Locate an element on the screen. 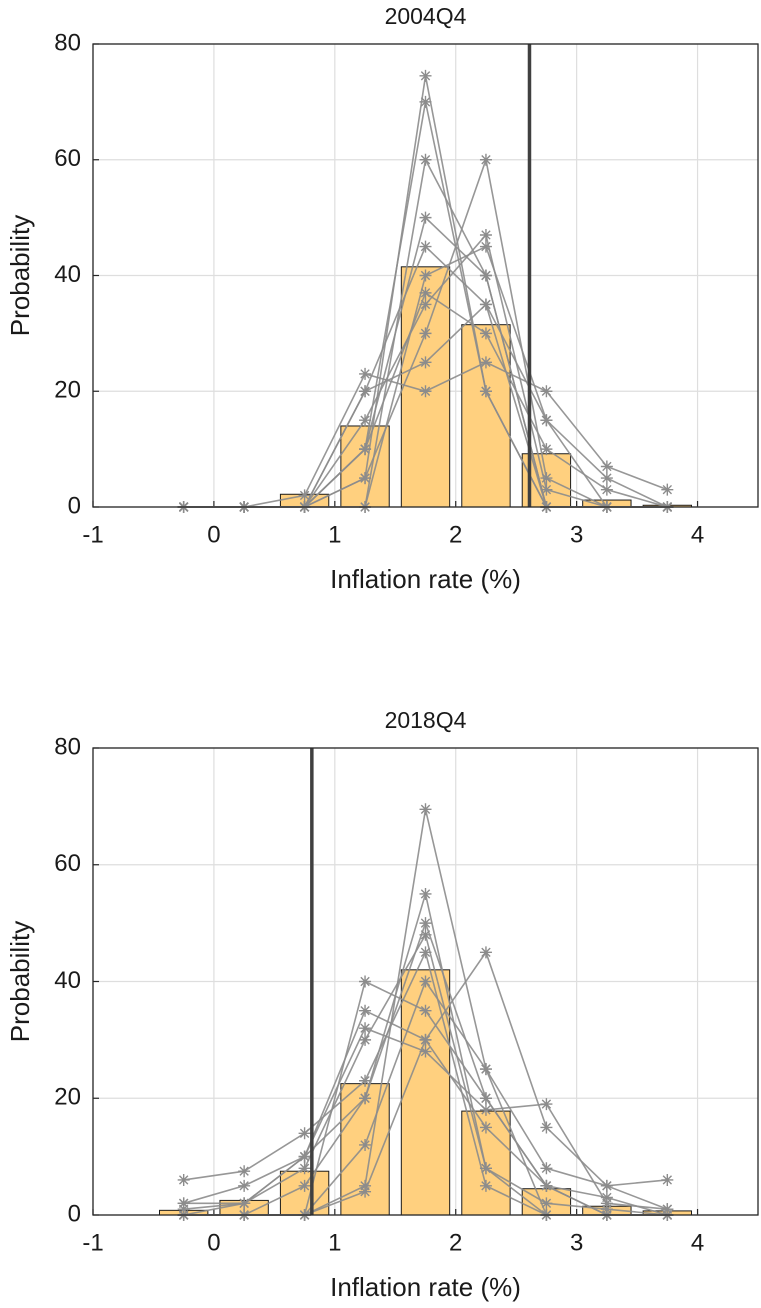 Image resolution: width=761 pixels, height=1308 pixels. chart-title: 2004Q4 is located at coordinates (426, 16).